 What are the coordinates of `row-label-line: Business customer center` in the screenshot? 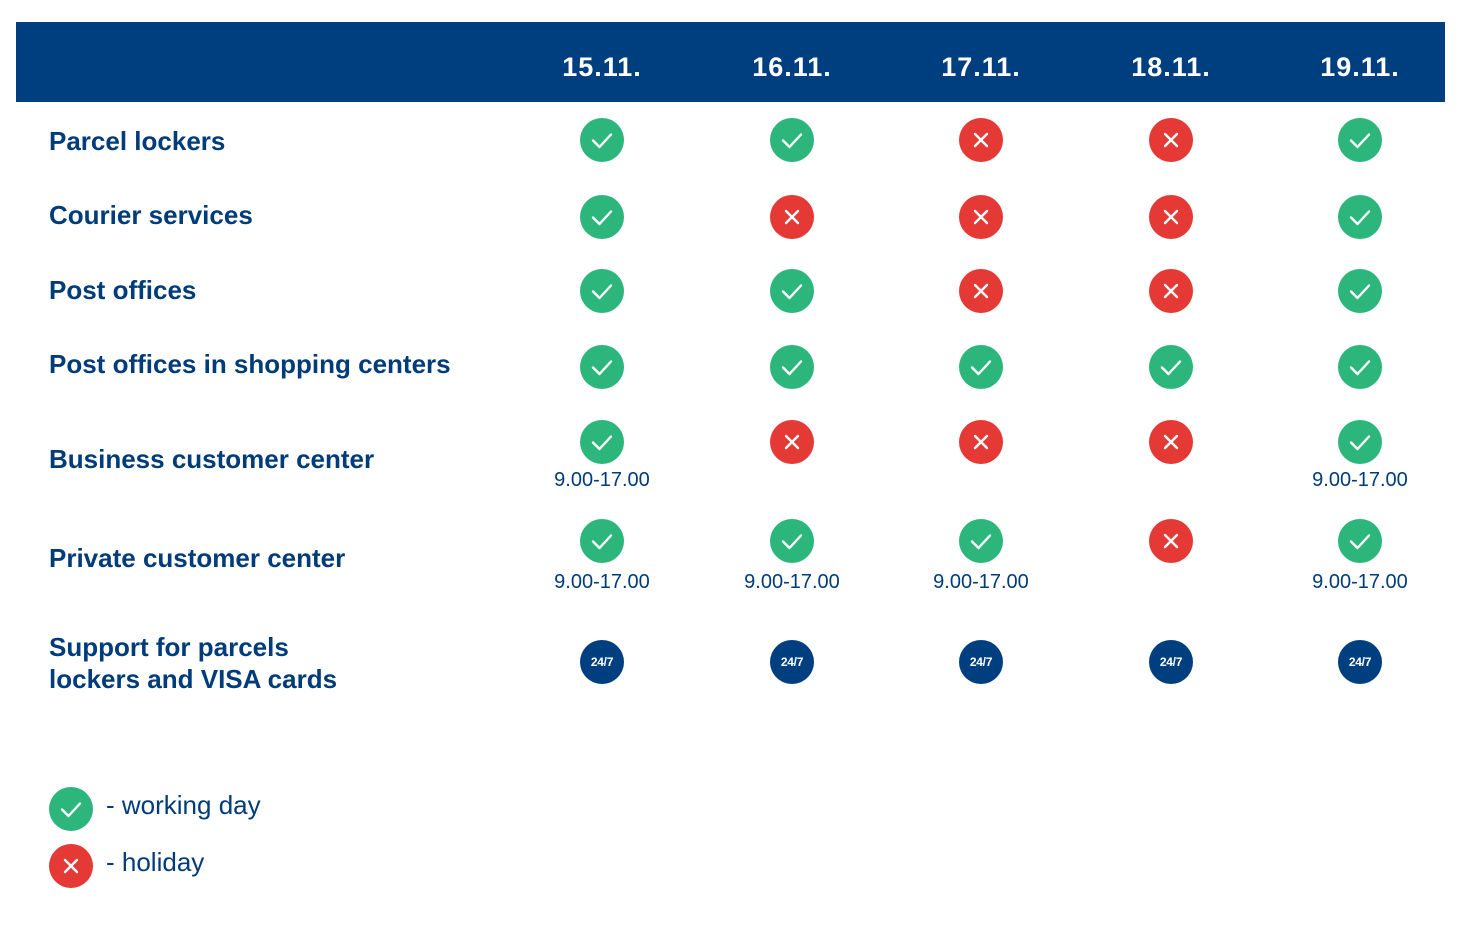 It's located at (212, 459).